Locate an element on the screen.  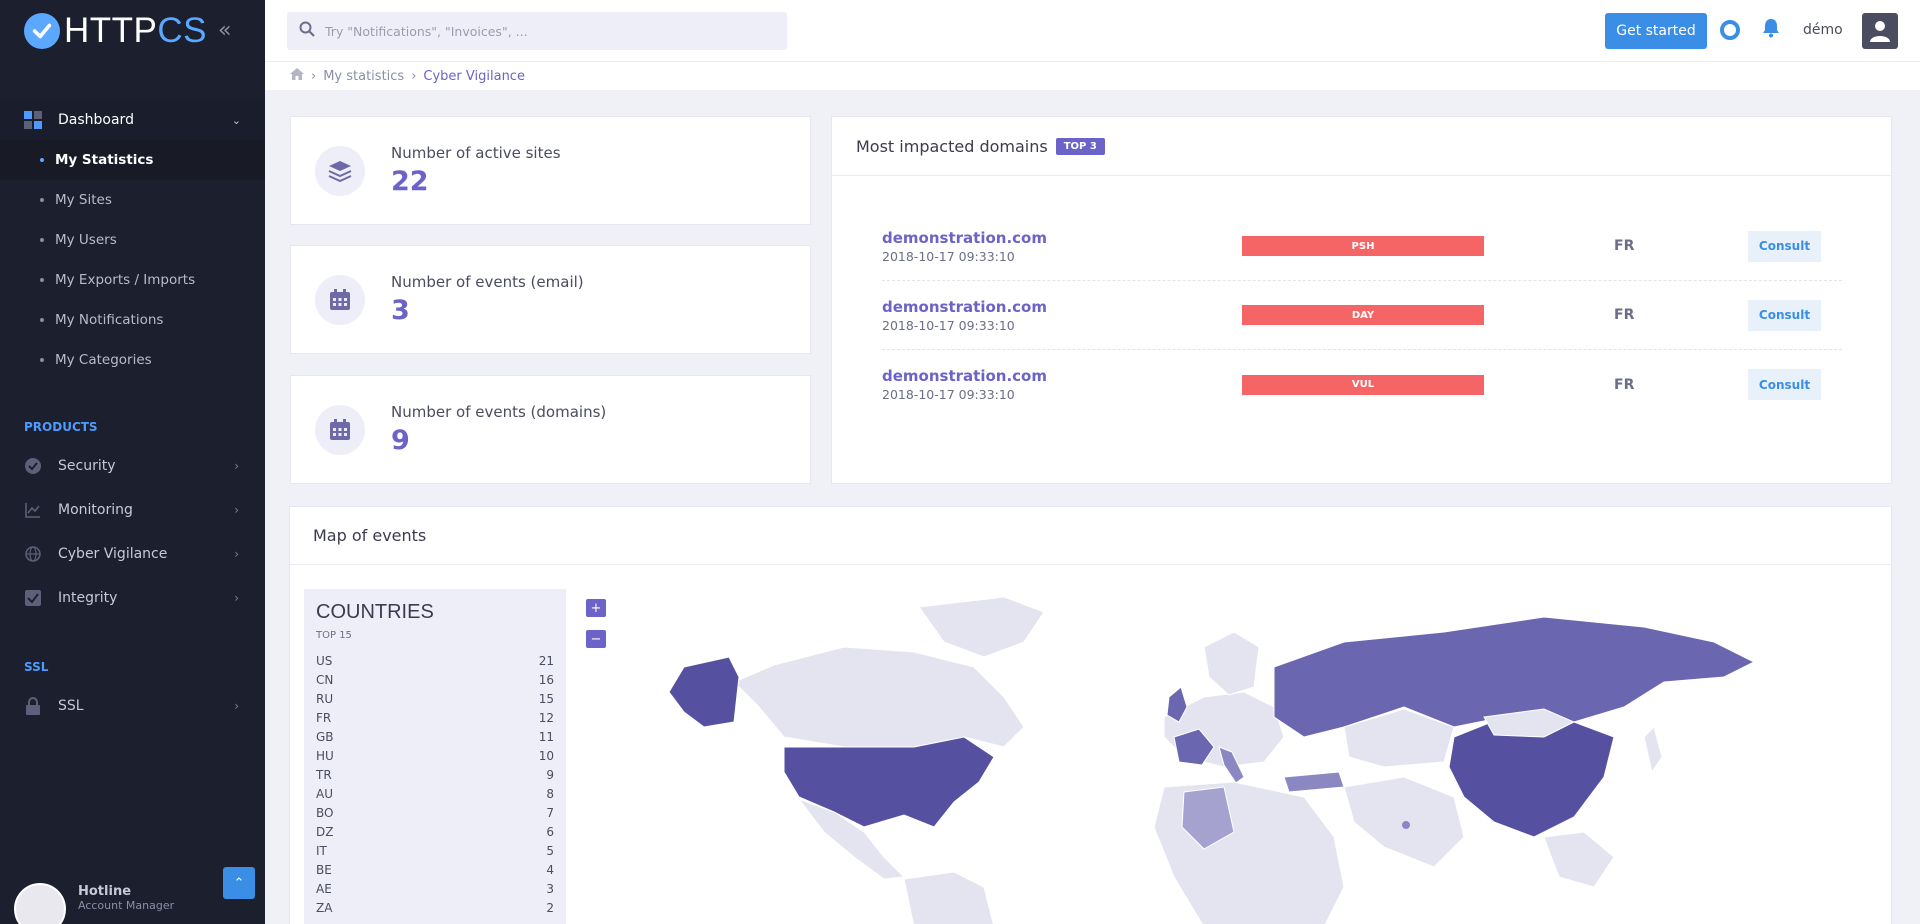
zoom-in-button: + is located at coordinates (596, 608).